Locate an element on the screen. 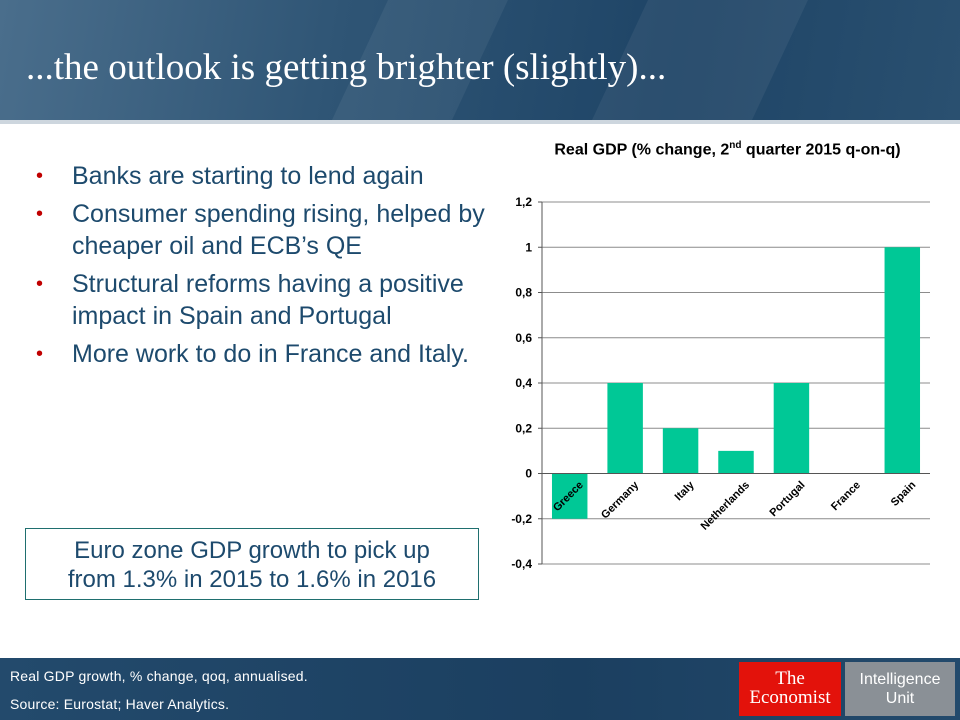  y-tick-label: 0,4 is located at coordinates (523, 383).